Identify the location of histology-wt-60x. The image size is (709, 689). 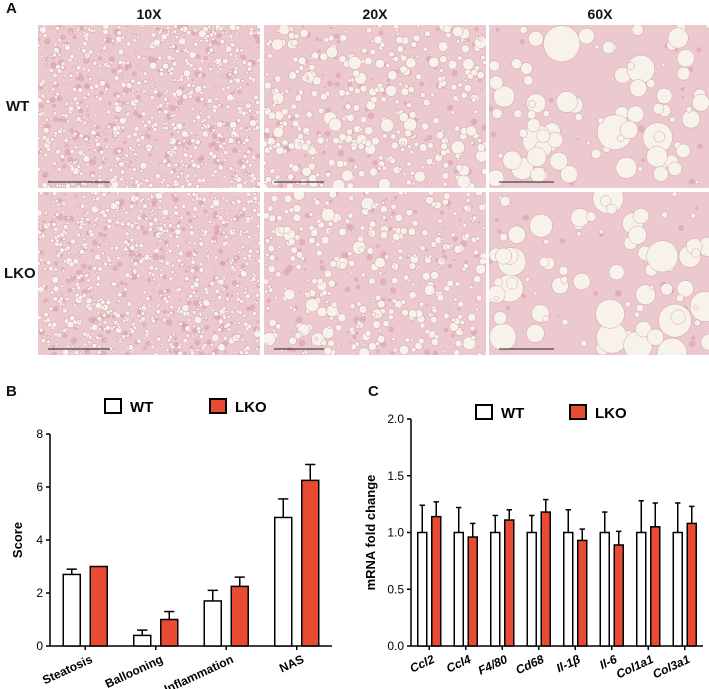
(599, 106).